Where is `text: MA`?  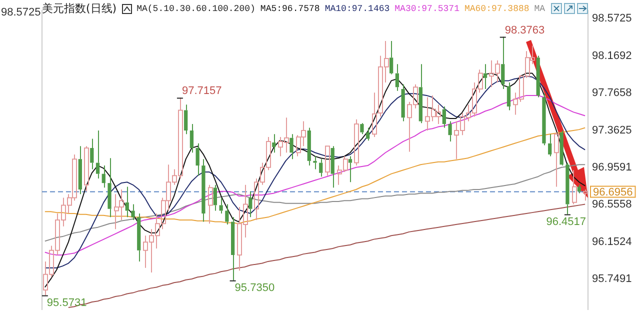 text: MA is located at coordinates (540, 9).